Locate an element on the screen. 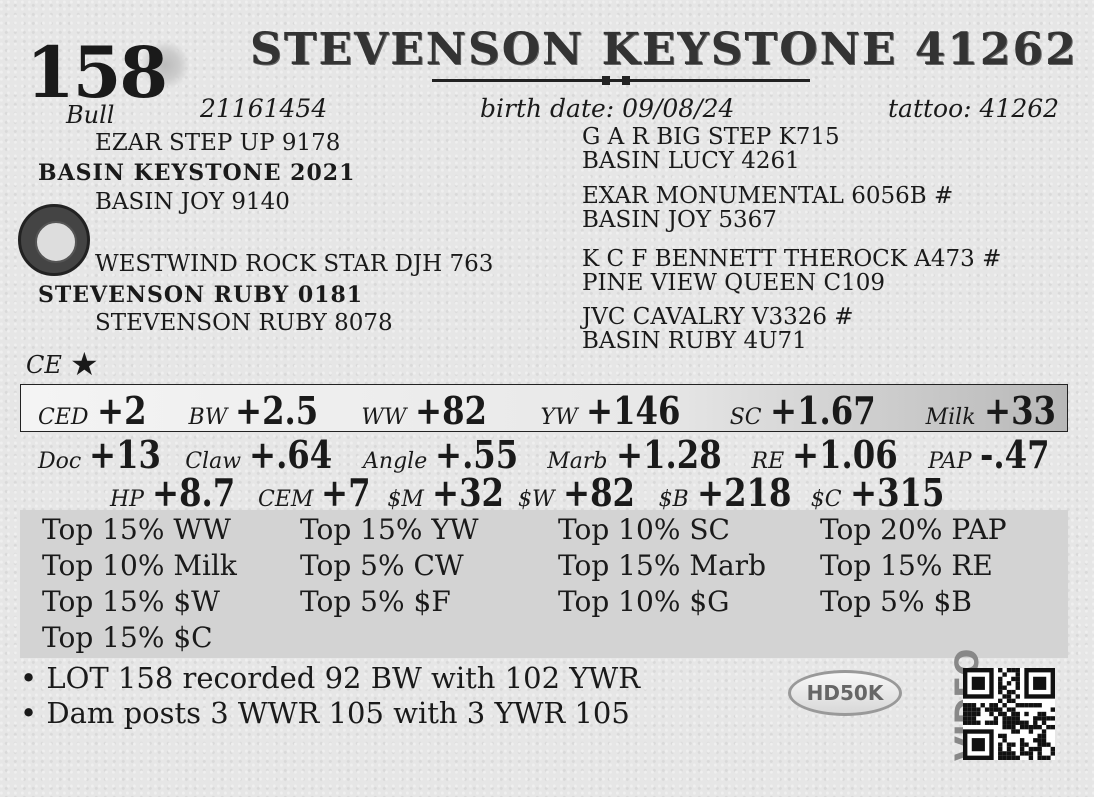  percentile-item: Top 5% $F is located at coordinates (375, 601).